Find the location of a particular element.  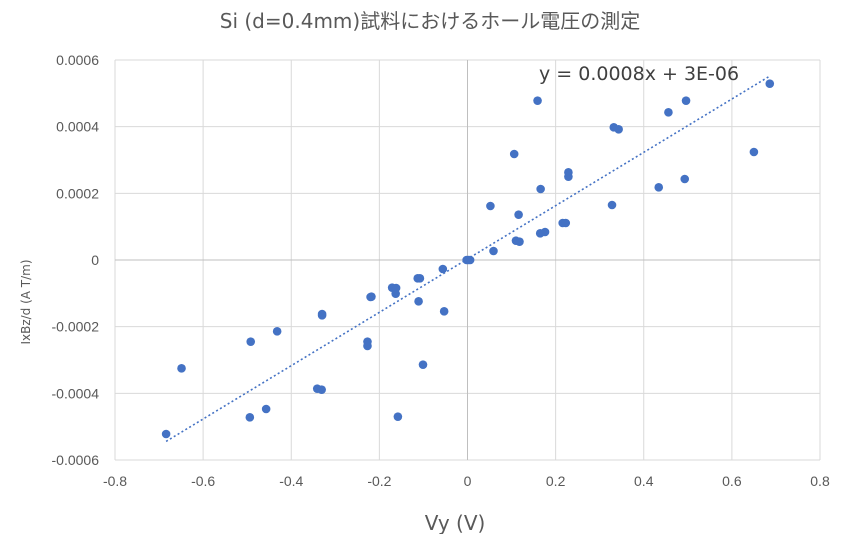

y-tick-label: -0.0002 is located at coordinates (76, 327).